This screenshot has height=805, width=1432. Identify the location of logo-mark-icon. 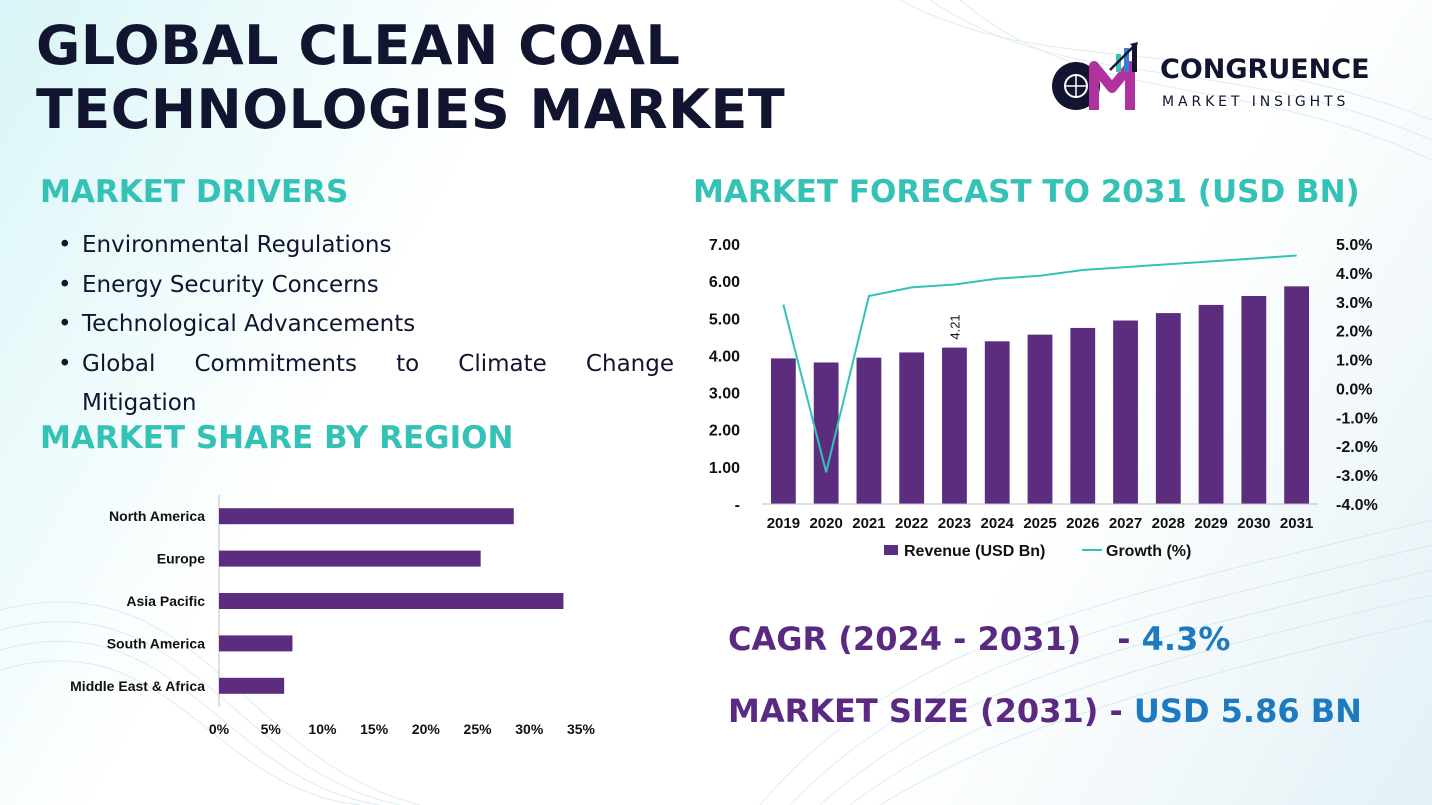
(1095, 76).